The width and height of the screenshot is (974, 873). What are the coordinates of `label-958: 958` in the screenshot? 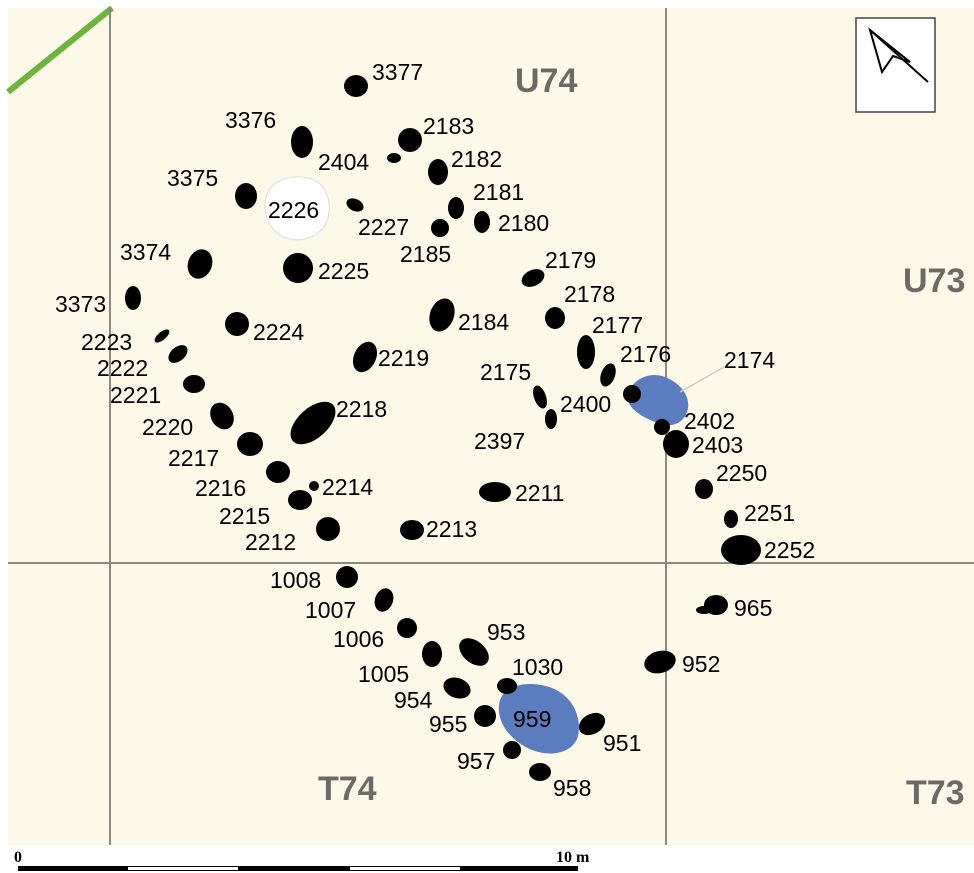 It's located at (572, 788).